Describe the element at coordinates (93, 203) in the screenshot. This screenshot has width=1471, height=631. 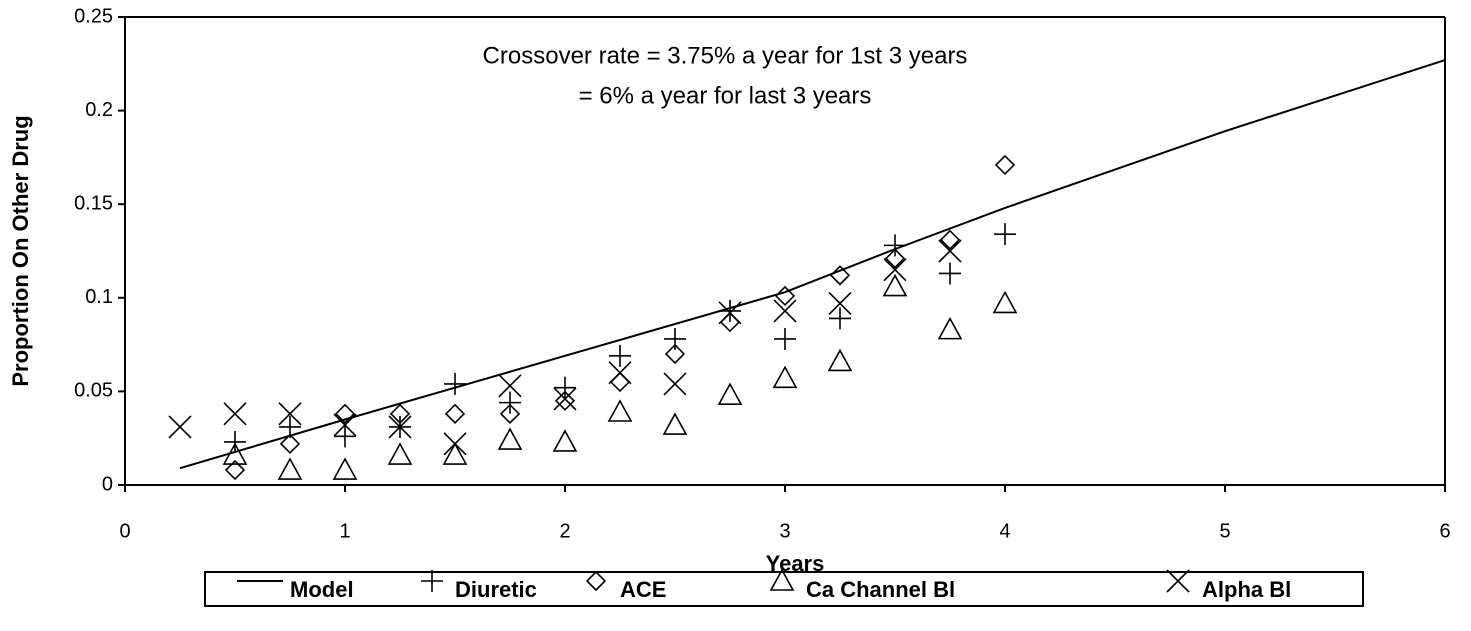
I see `y-tick-label: 0.15` at that location.